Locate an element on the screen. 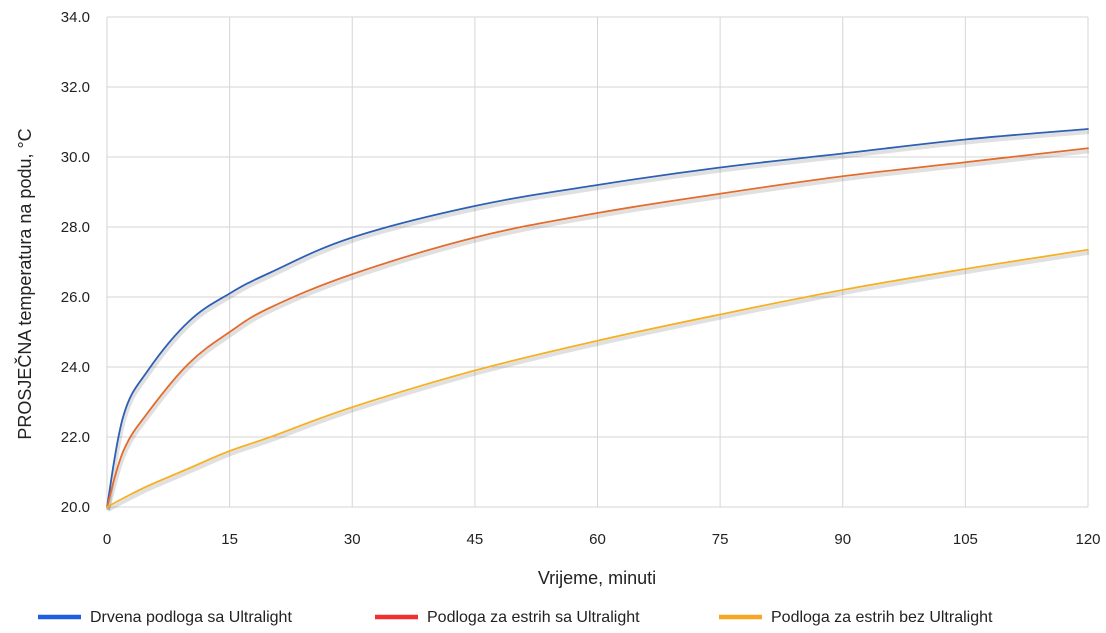  x-axis-title: Vrijeme, minuti is located at coordinates (597, 578).